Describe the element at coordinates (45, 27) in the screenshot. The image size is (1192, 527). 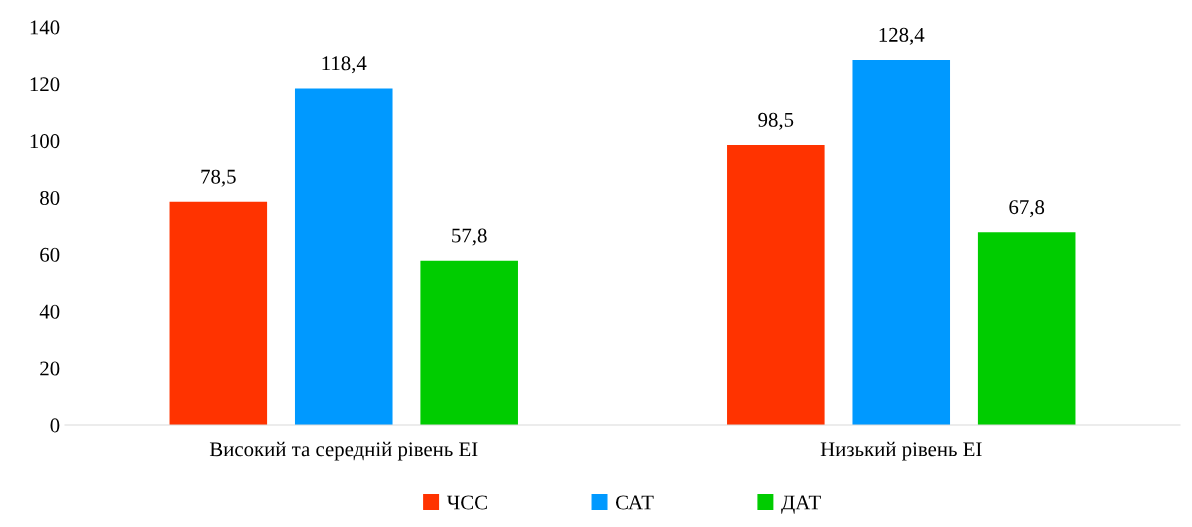
I see `y-tick-label: 140` at that location.